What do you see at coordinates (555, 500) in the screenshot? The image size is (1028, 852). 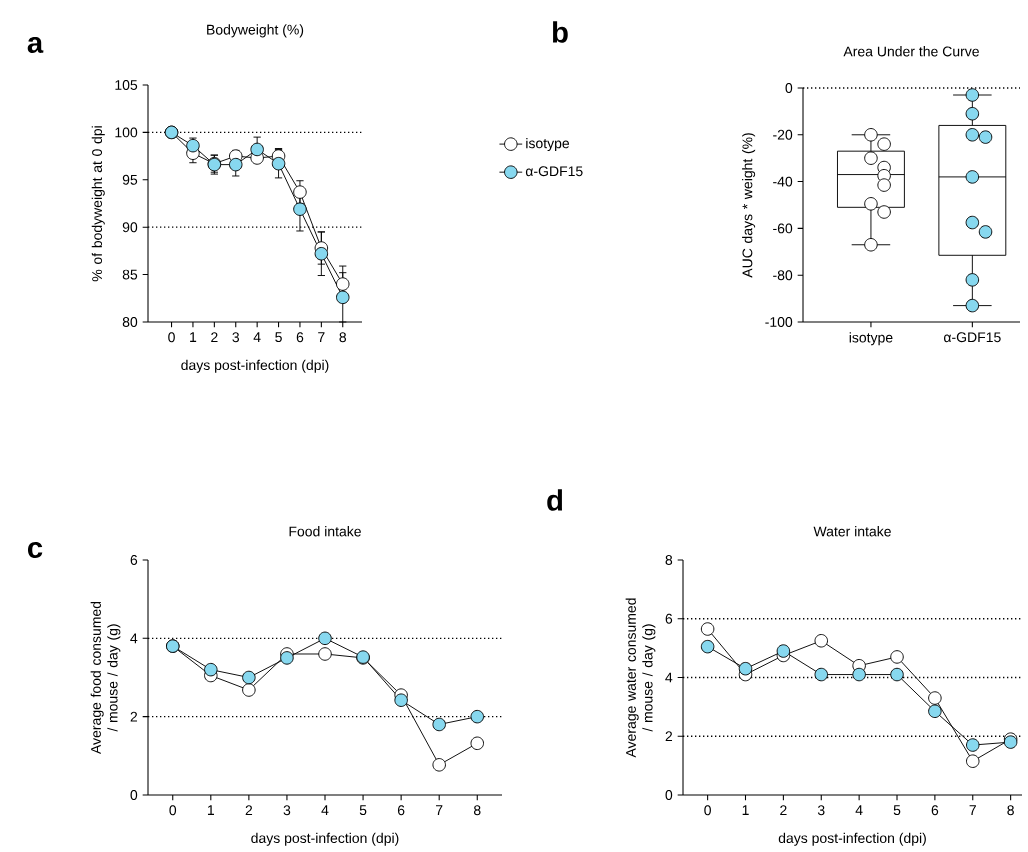 I see `text: d` at bounding box center [555, 500].